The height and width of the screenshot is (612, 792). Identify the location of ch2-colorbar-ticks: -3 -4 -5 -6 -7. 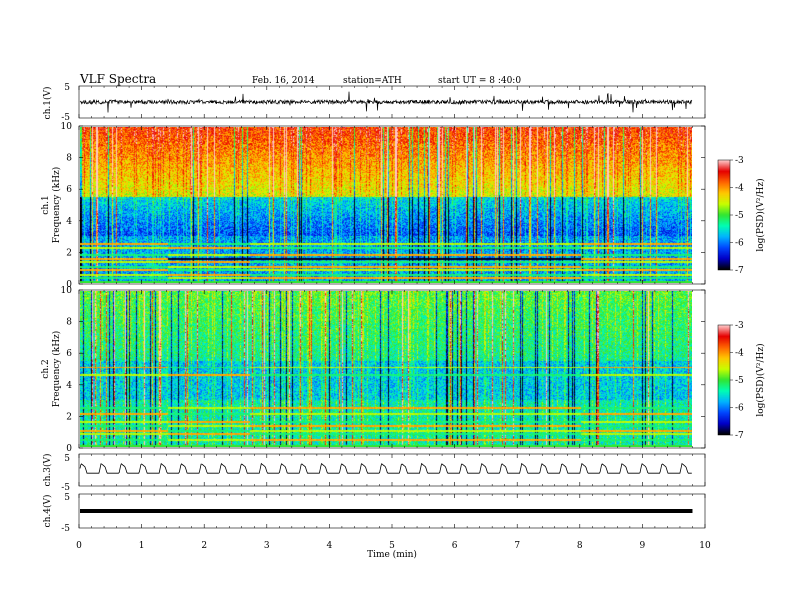
(737, 381).